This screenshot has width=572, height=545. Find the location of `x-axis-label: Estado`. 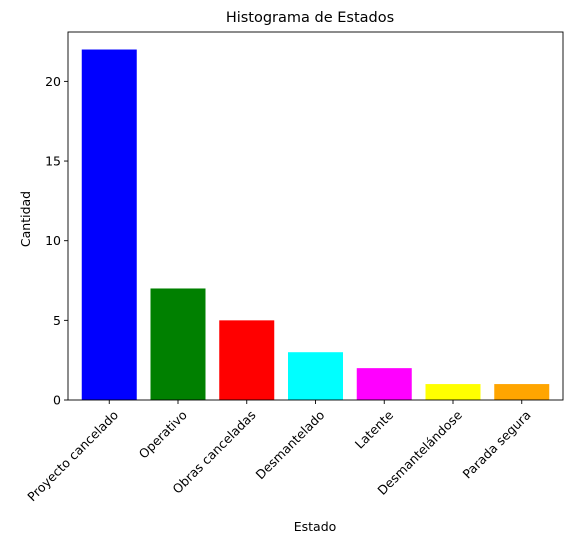

x-axis-label: Estado is located at coordinates (315, 526).